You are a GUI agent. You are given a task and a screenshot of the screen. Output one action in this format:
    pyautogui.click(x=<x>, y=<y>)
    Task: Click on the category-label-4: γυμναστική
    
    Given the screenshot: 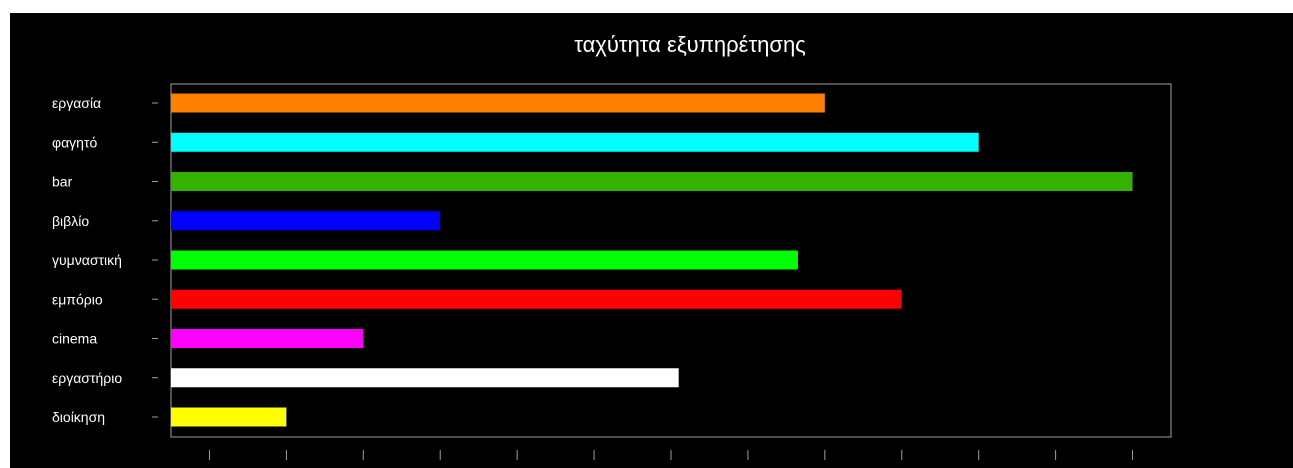 What is the action you would take?
    pyautogui.click(x=87, y=260)
    